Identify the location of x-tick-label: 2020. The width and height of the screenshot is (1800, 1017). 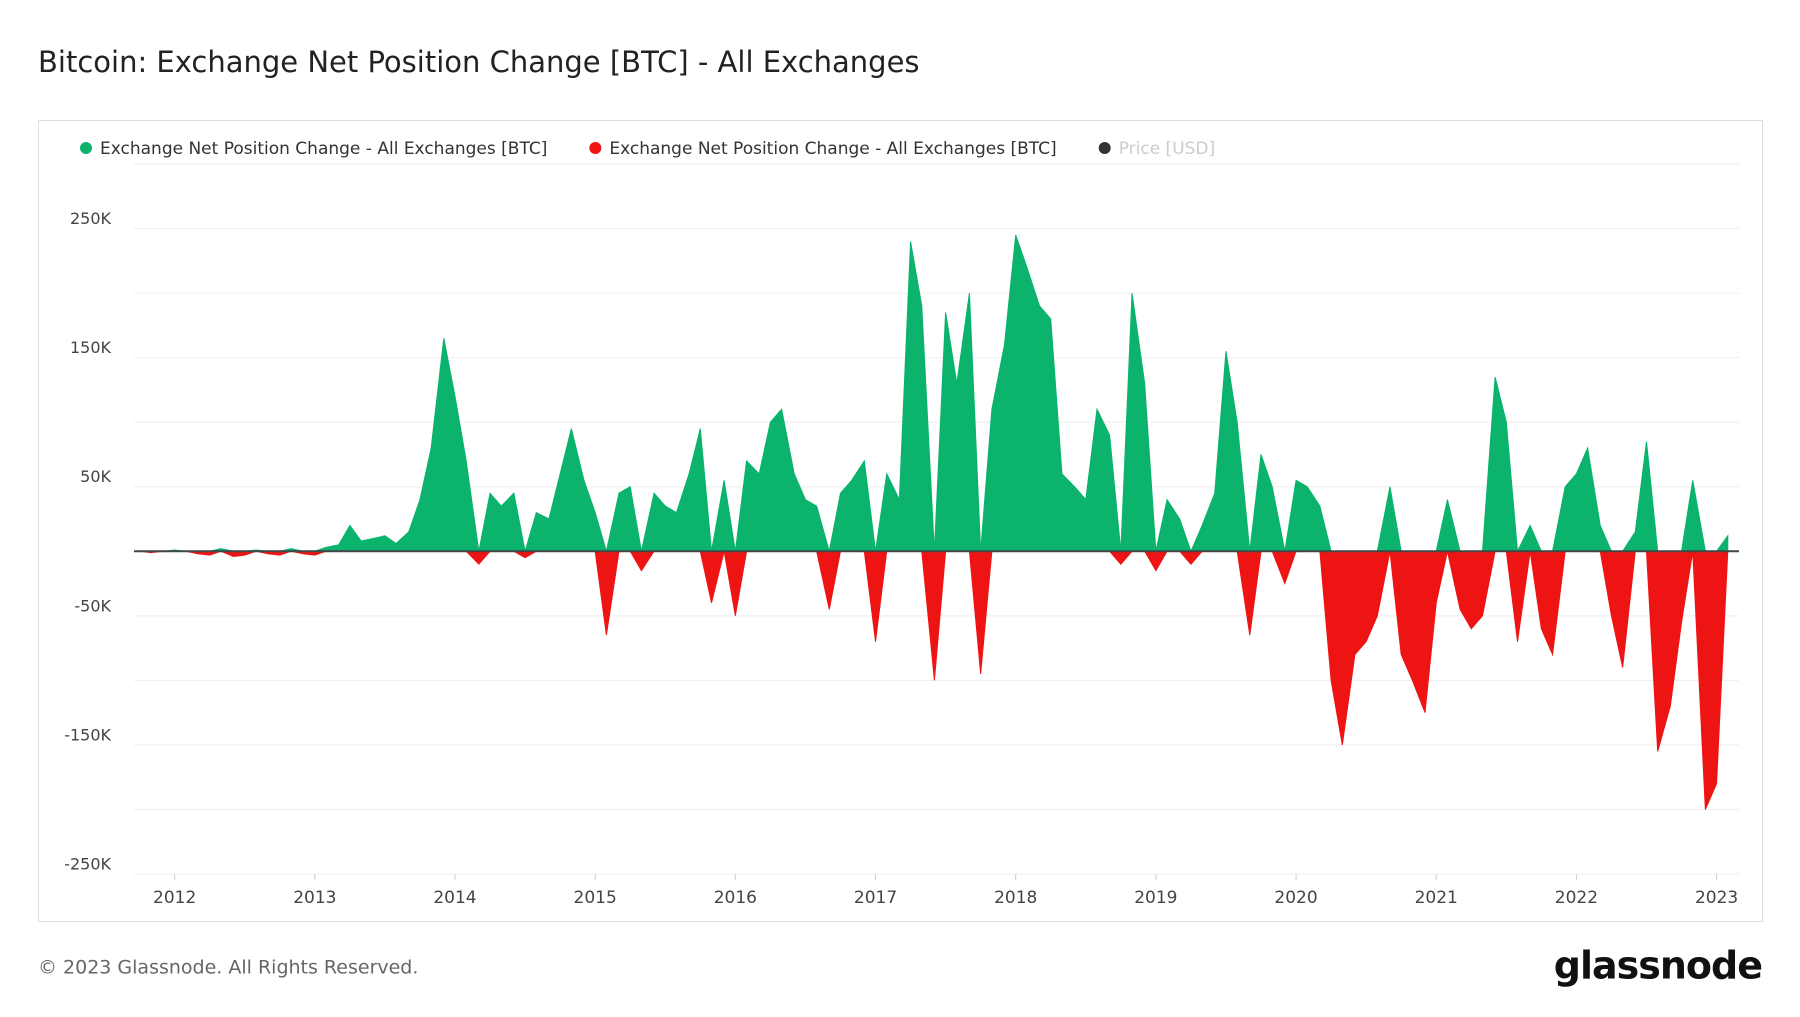
(1295, 898).